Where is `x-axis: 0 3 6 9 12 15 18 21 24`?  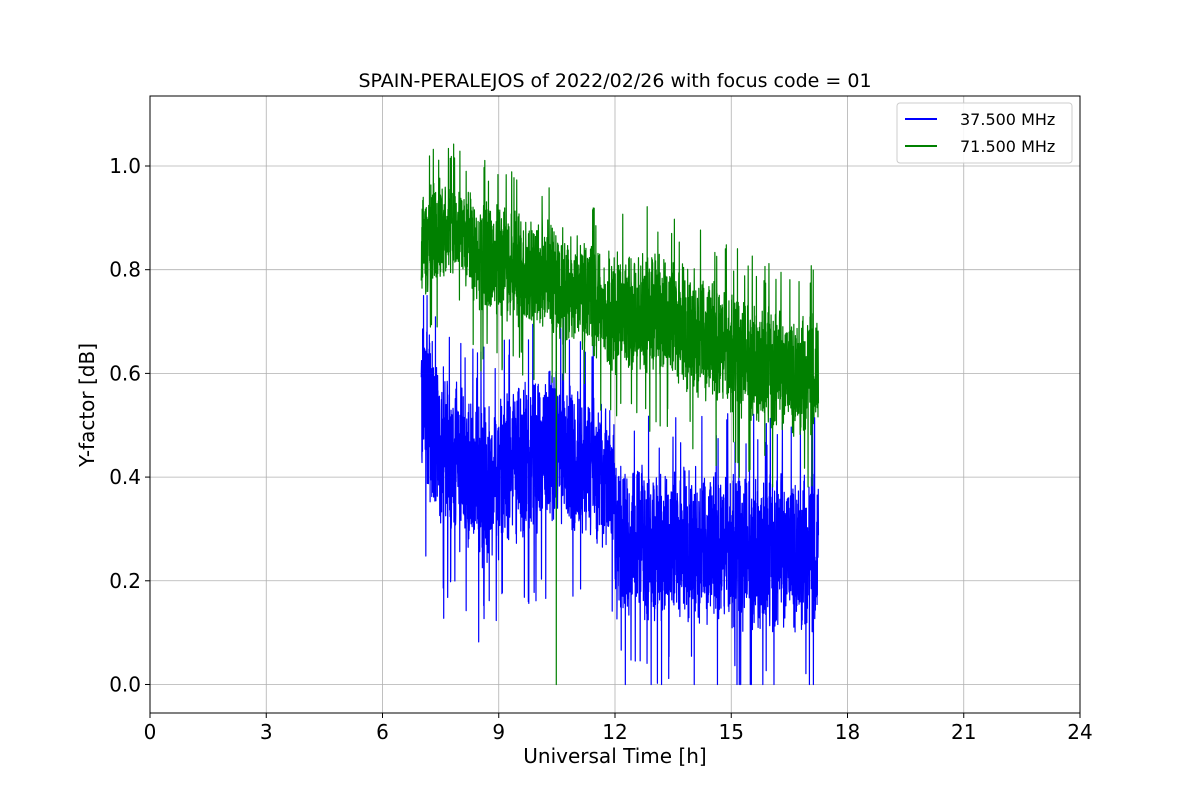
x-axis: 0 3 6 9 12 15 18 21 24 is located at coordinates (618, 728).